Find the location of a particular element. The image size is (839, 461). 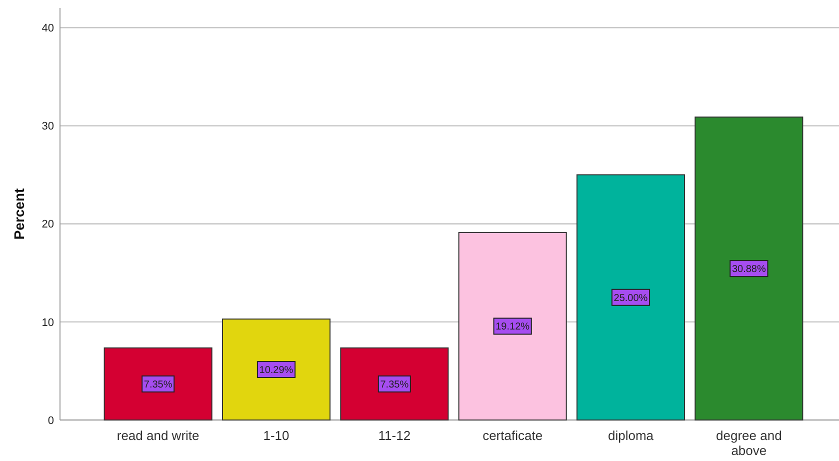

y-tick-label: 10 is located at coordinates (48, 322).